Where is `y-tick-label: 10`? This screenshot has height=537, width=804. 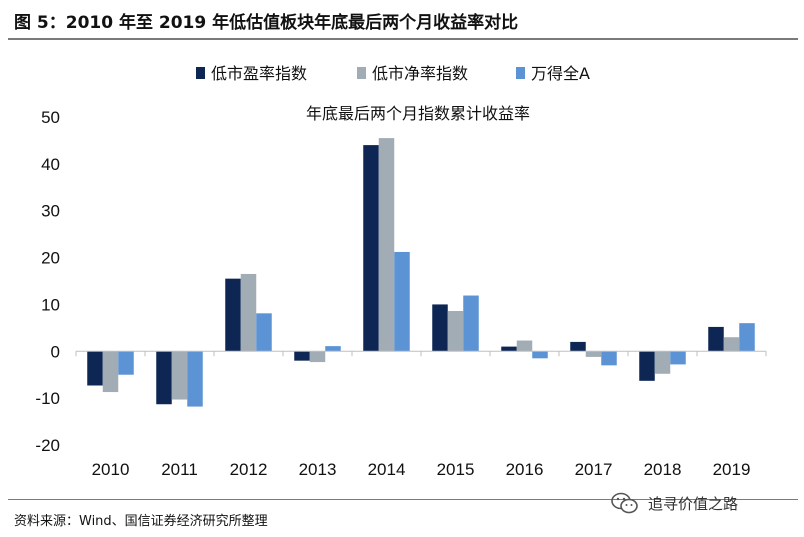 y-tick-label: 10 is located at coordinates (50, 304).